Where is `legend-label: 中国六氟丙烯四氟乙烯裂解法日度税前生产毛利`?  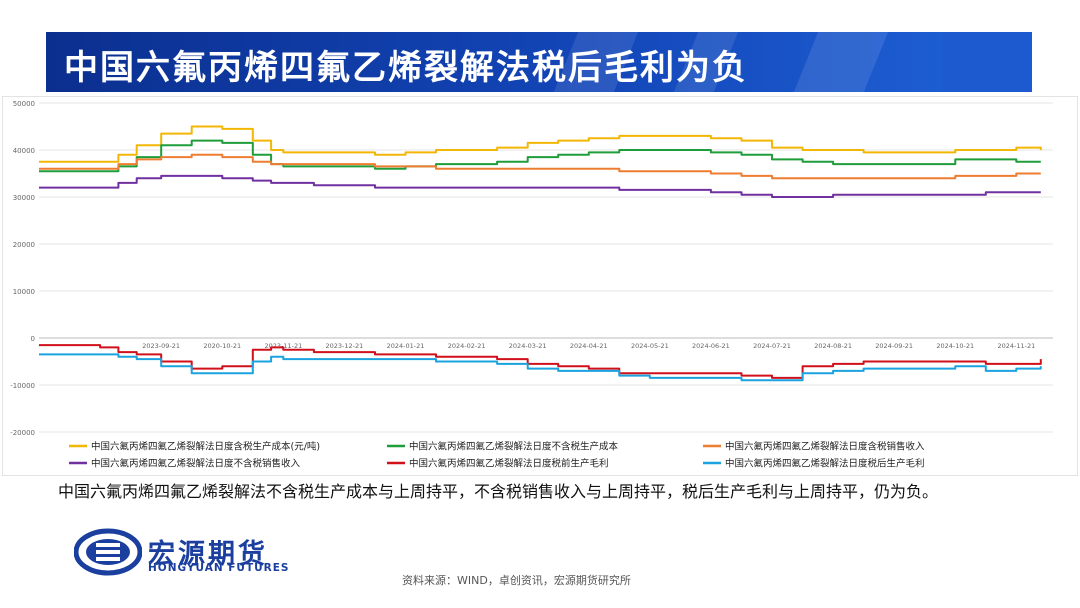
legend-label: 中国六氟丙烯四氟乙烯裂解法日度税前生产毛利 is located at coordinates (509, 464).